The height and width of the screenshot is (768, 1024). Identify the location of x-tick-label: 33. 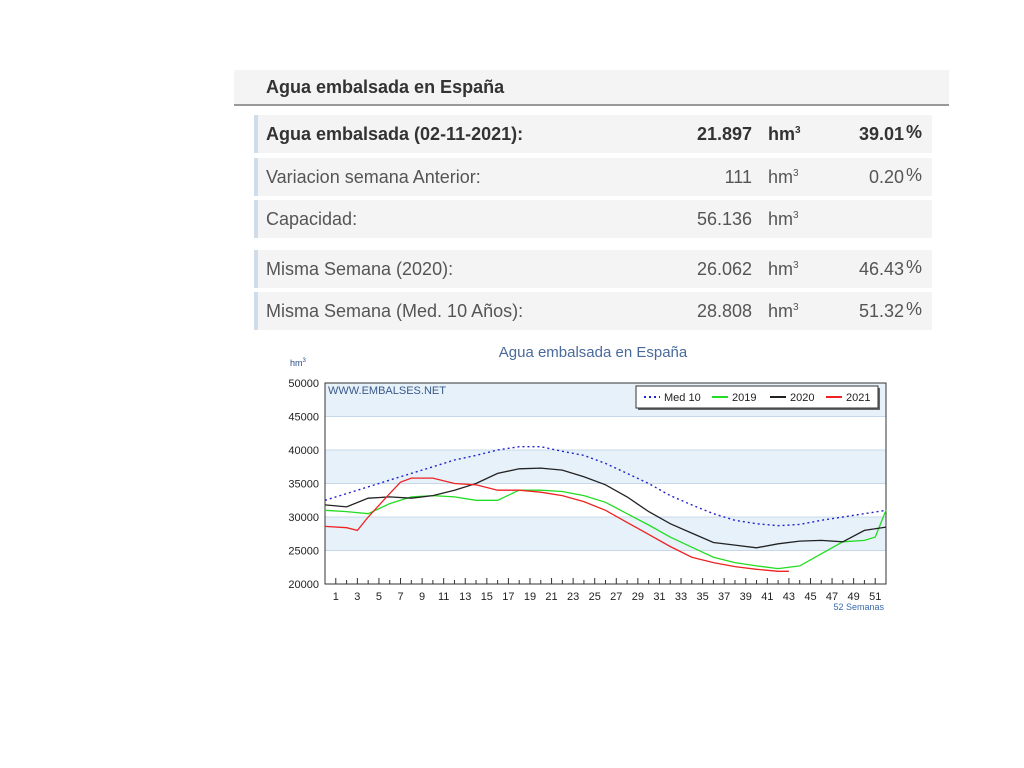
(681, 597).